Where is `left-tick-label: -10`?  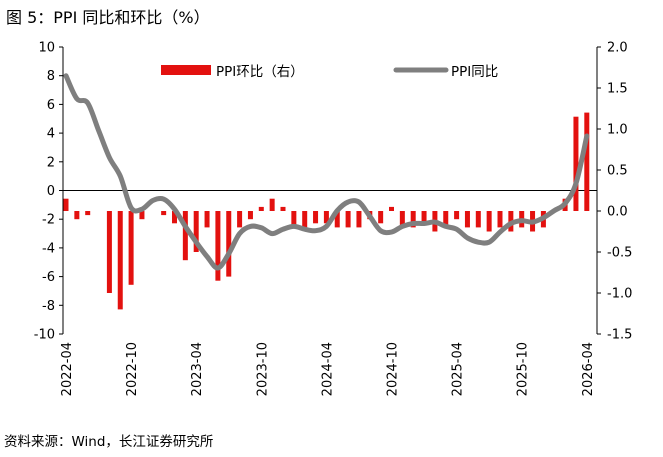 left-tick-label: -10 is located at coordinates (44, 335).